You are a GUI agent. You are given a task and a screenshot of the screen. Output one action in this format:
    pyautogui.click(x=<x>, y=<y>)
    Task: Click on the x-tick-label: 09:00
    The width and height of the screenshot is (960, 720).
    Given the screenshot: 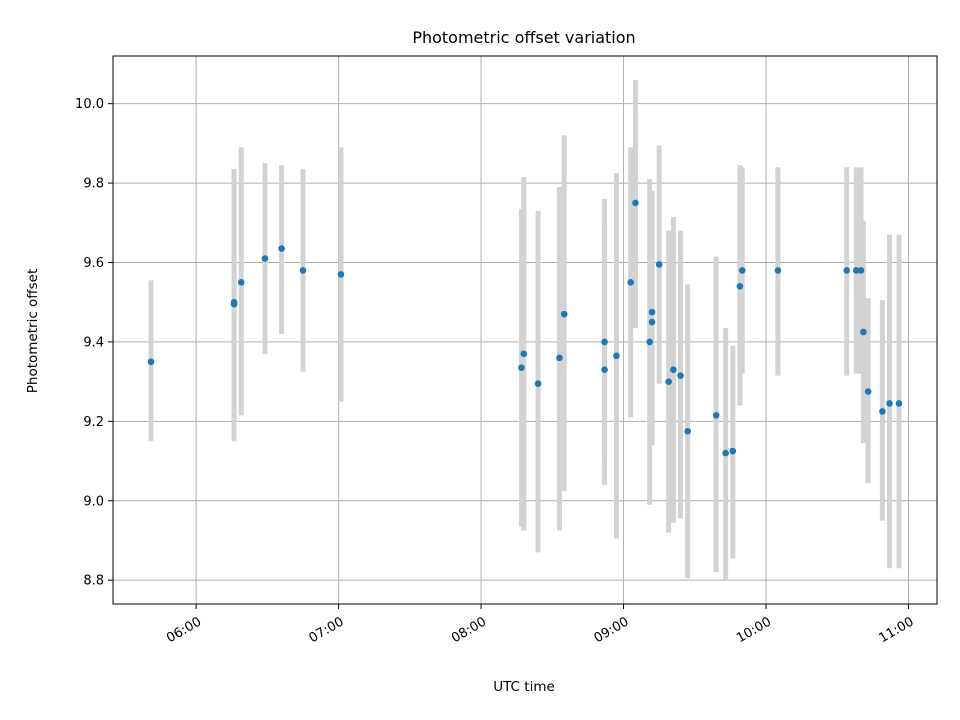 What is the action you would take?
    pyautogui.click(x=612, y=630)
    